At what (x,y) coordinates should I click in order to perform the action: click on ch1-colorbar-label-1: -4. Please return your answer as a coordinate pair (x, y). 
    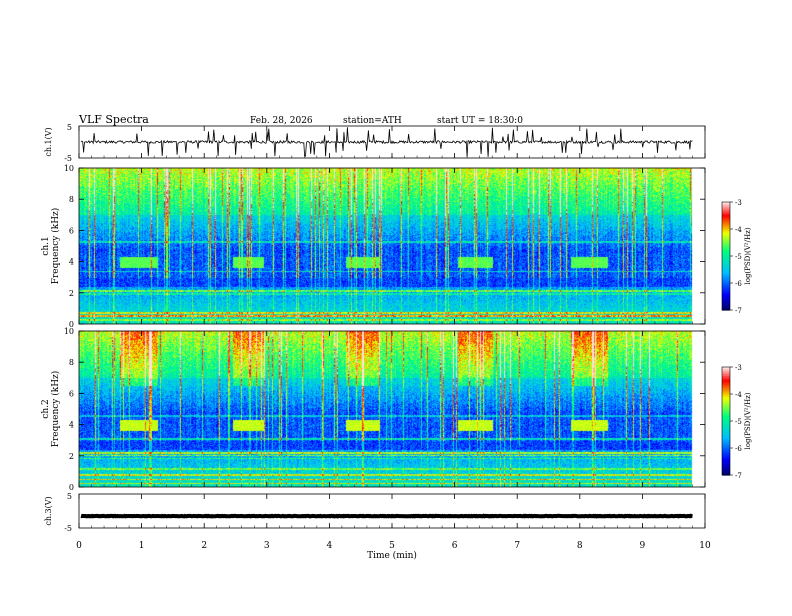
    Looking at the image, I should click on (738, 230).